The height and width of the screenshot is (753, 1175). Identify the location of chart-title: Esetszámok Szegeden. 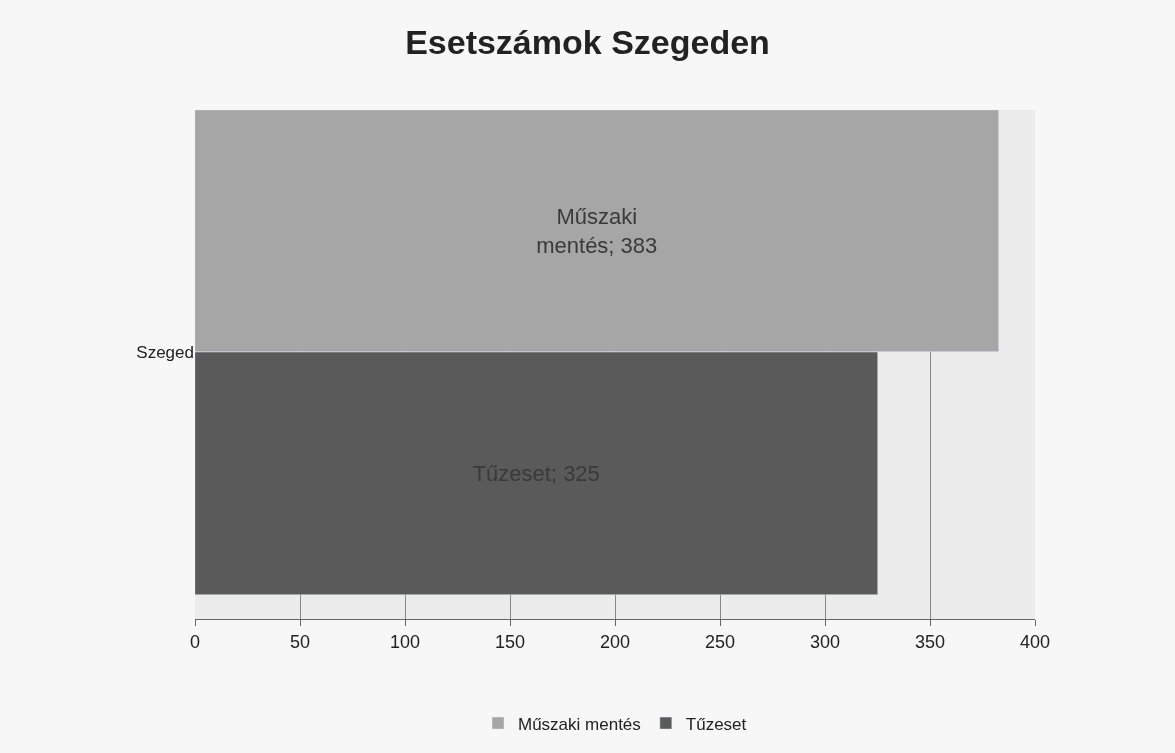
(587, 41).